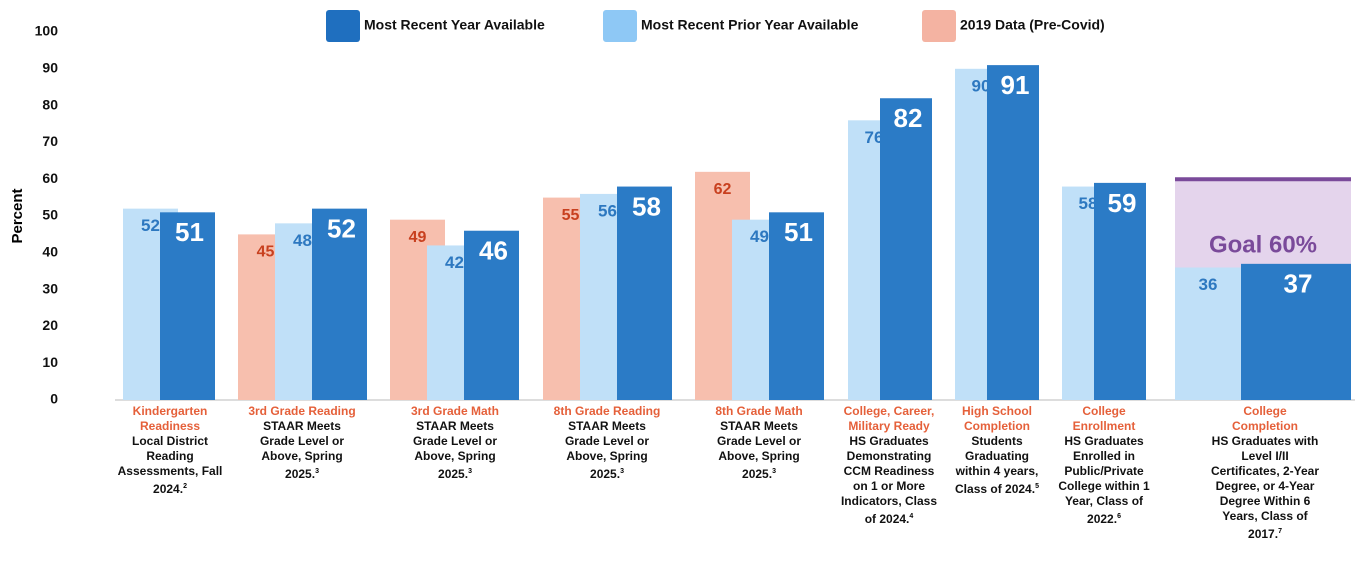 The width and height of the screenshot is (1358, 583). What do you see at coordinates (889, 418) in the screenshot?
I see `category-title: College, Career, Military Ready` at bounding box center [889, 418].